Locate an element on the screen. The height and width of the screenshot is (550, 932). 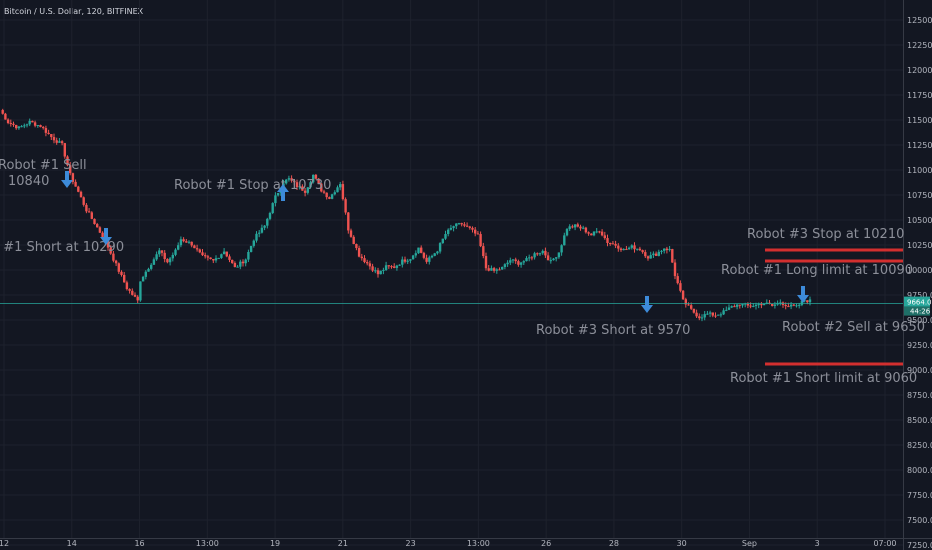
annotation-label: Robot #1 Short limit at 9060 is located at coordinates (823, 378).